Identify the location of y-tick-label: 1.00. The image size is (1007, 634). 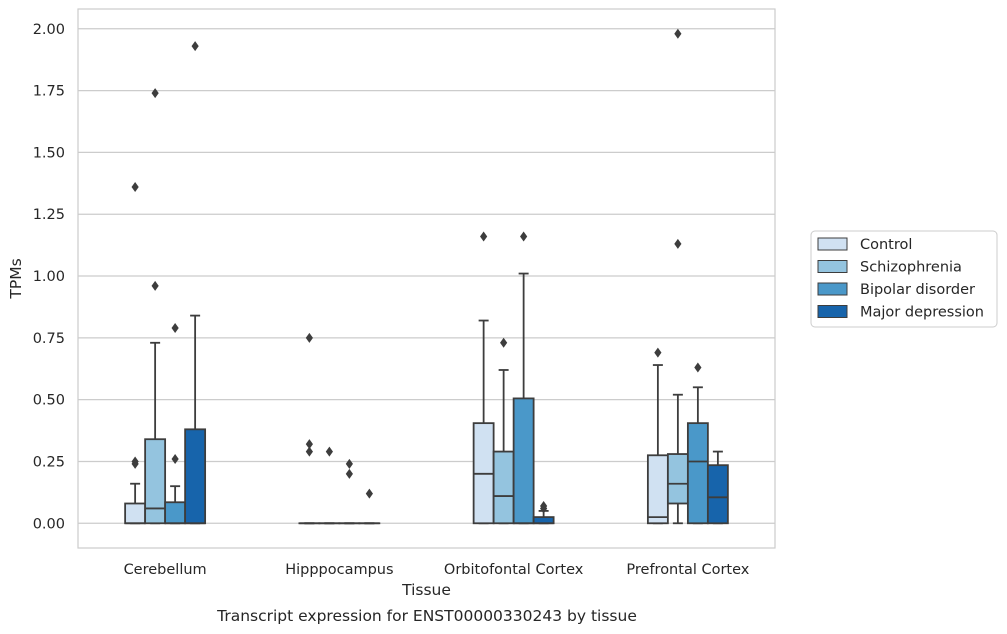
(49, 277).